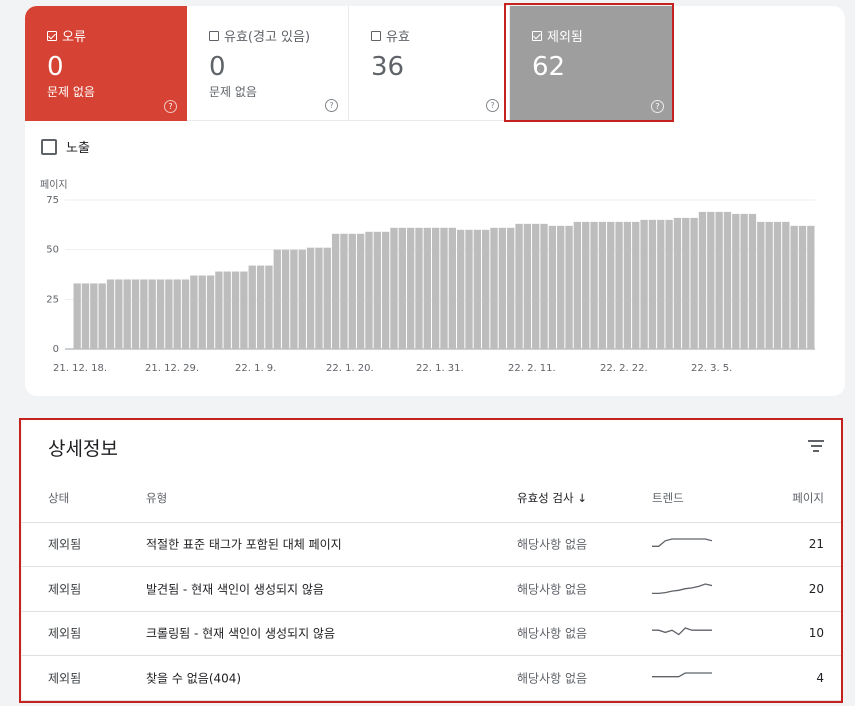 This screenshot has width=855, height=706. What do you see at coordinates (432, 544) in the screenshot?
I see `table-row: 제외됨 적절한 표준 태그가 포함된 대체 페이지 해당사항 없음 21` at bounding box center [432, 544].